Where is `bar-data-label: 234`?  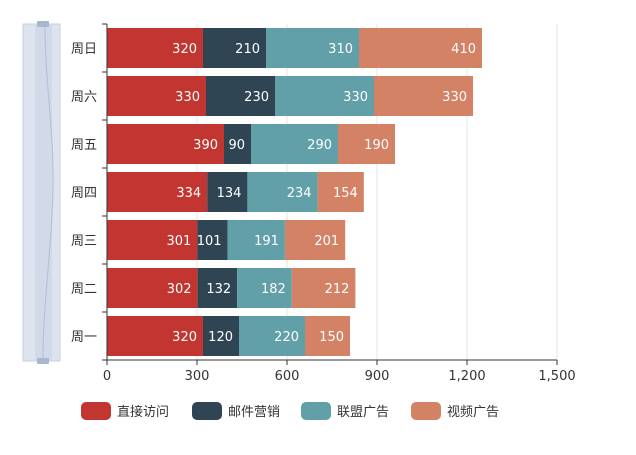
bar-data-label: 234 is located at coordinates (299, 193).